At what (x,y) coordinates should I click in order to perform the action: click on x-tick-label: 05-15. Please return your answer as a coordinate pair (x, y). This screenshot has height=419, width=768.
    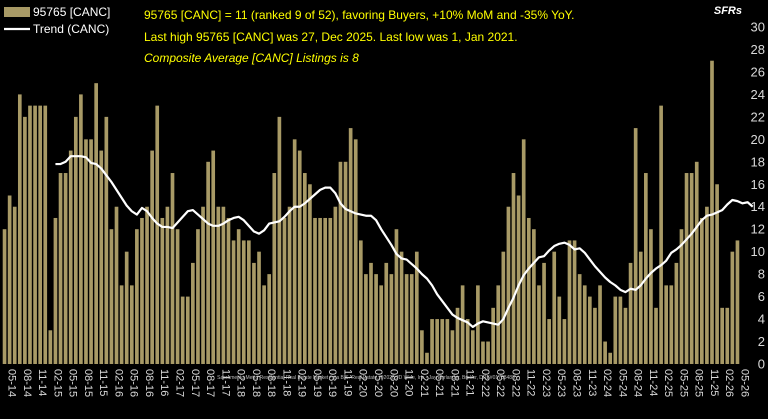
    Looking at the image, I should click on (73, 383).